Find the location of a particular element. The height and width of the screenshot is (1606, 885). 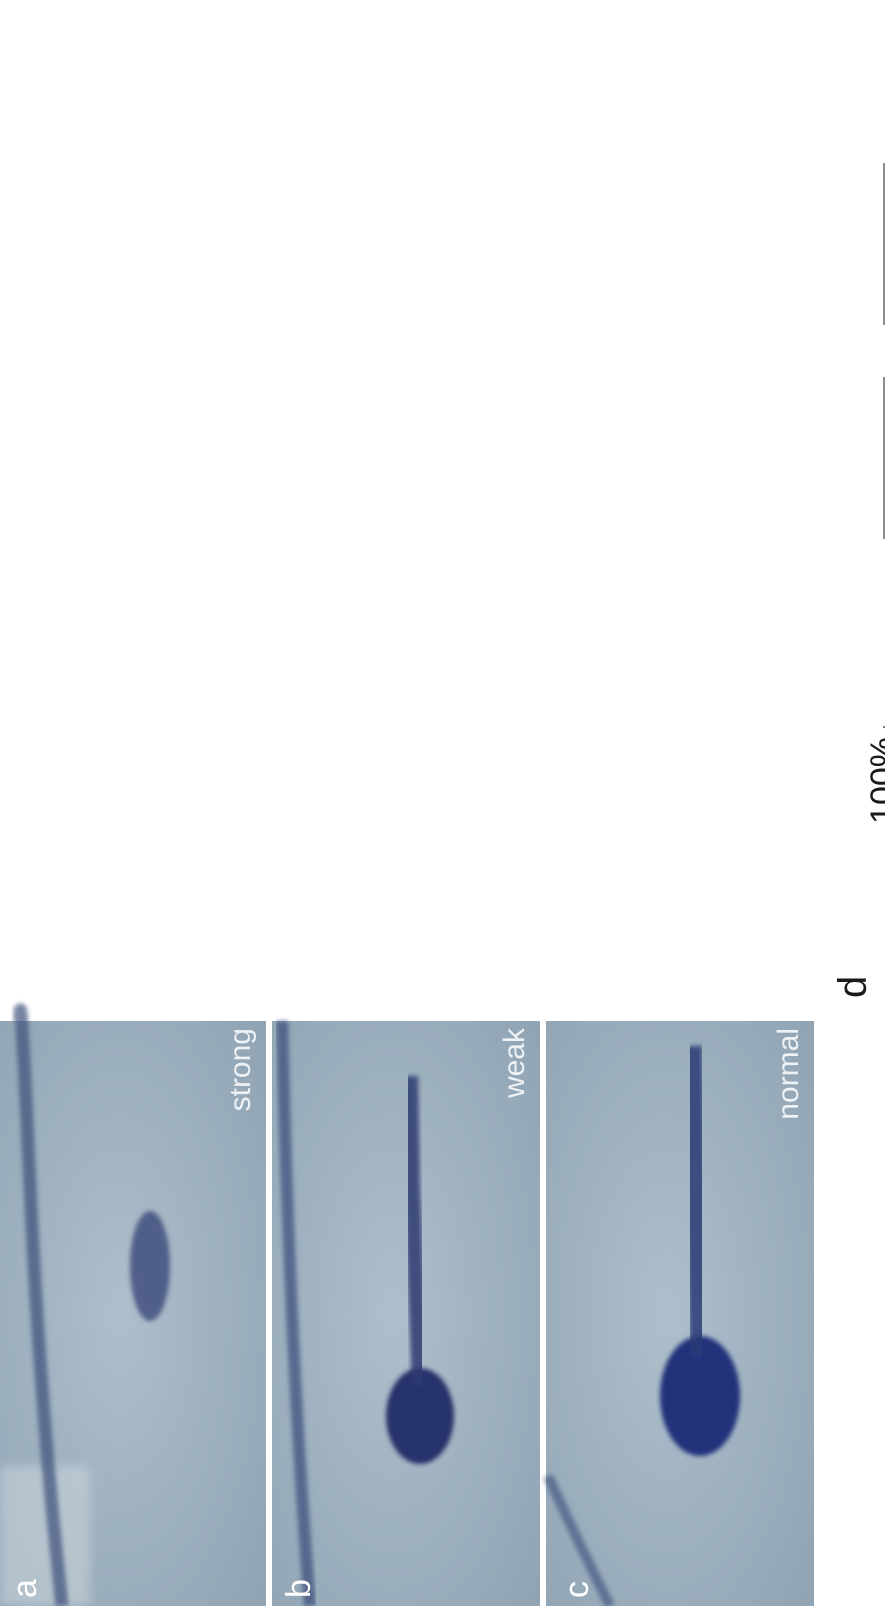

photo-label-normal: normal is located at coordinates (788, 1074).